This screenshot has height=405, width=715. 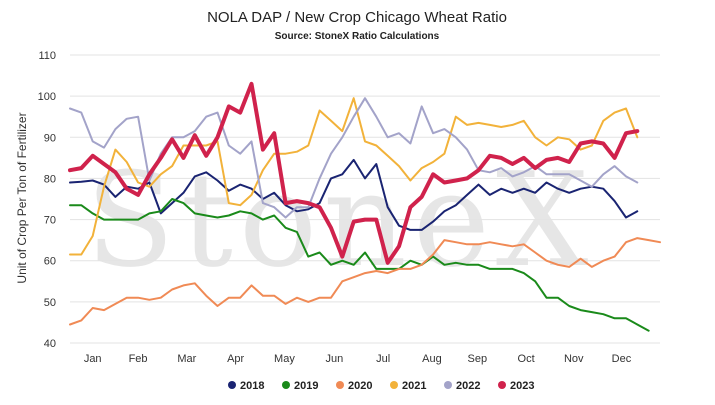 I want to click on x-tick-label: Sep, so click(x=478, y=359).